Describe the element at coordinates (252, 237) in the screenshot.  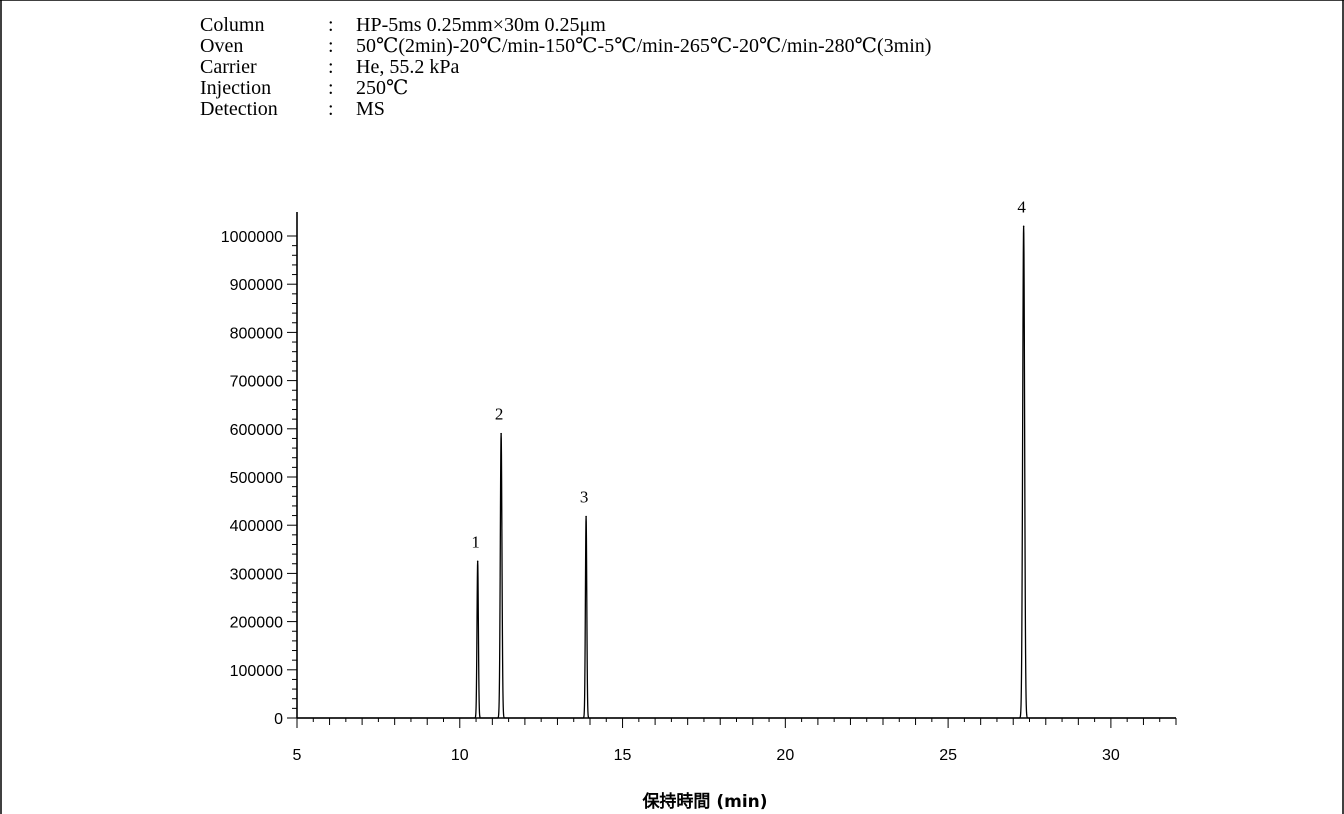
I see `y-tick-label: 1000000` at that location.